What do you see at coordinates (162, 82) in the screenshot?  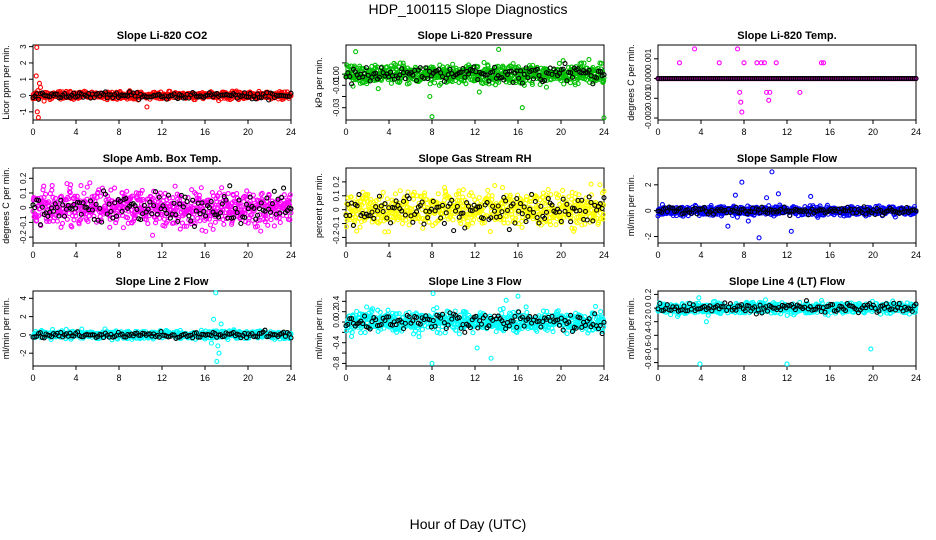 I see `plot-frame` at bounding box center [162, 82].